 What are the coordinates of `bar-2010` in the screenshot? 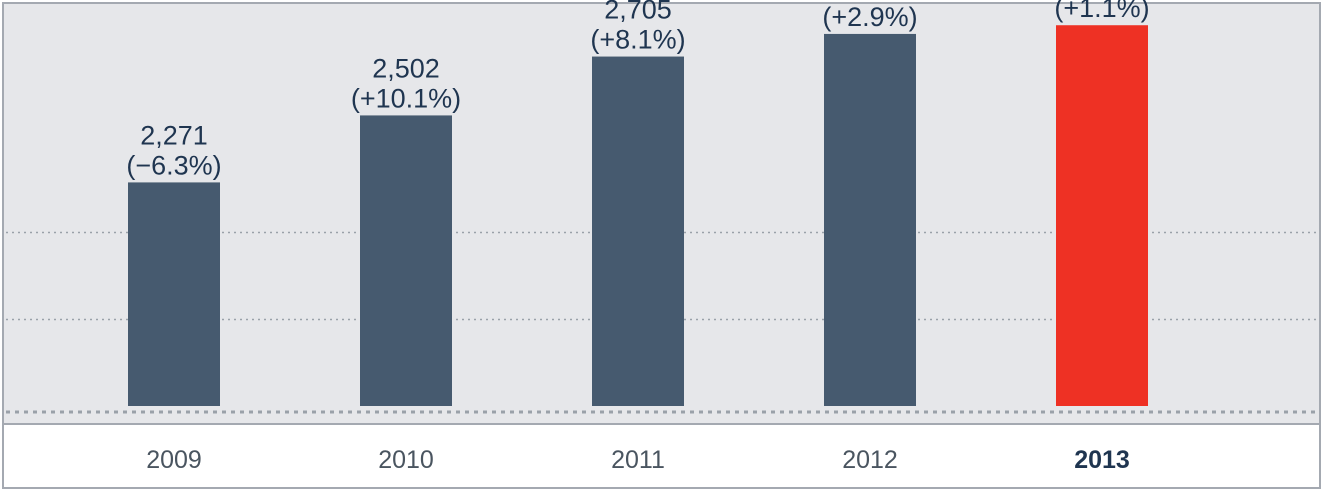 It's located at (406, 261).